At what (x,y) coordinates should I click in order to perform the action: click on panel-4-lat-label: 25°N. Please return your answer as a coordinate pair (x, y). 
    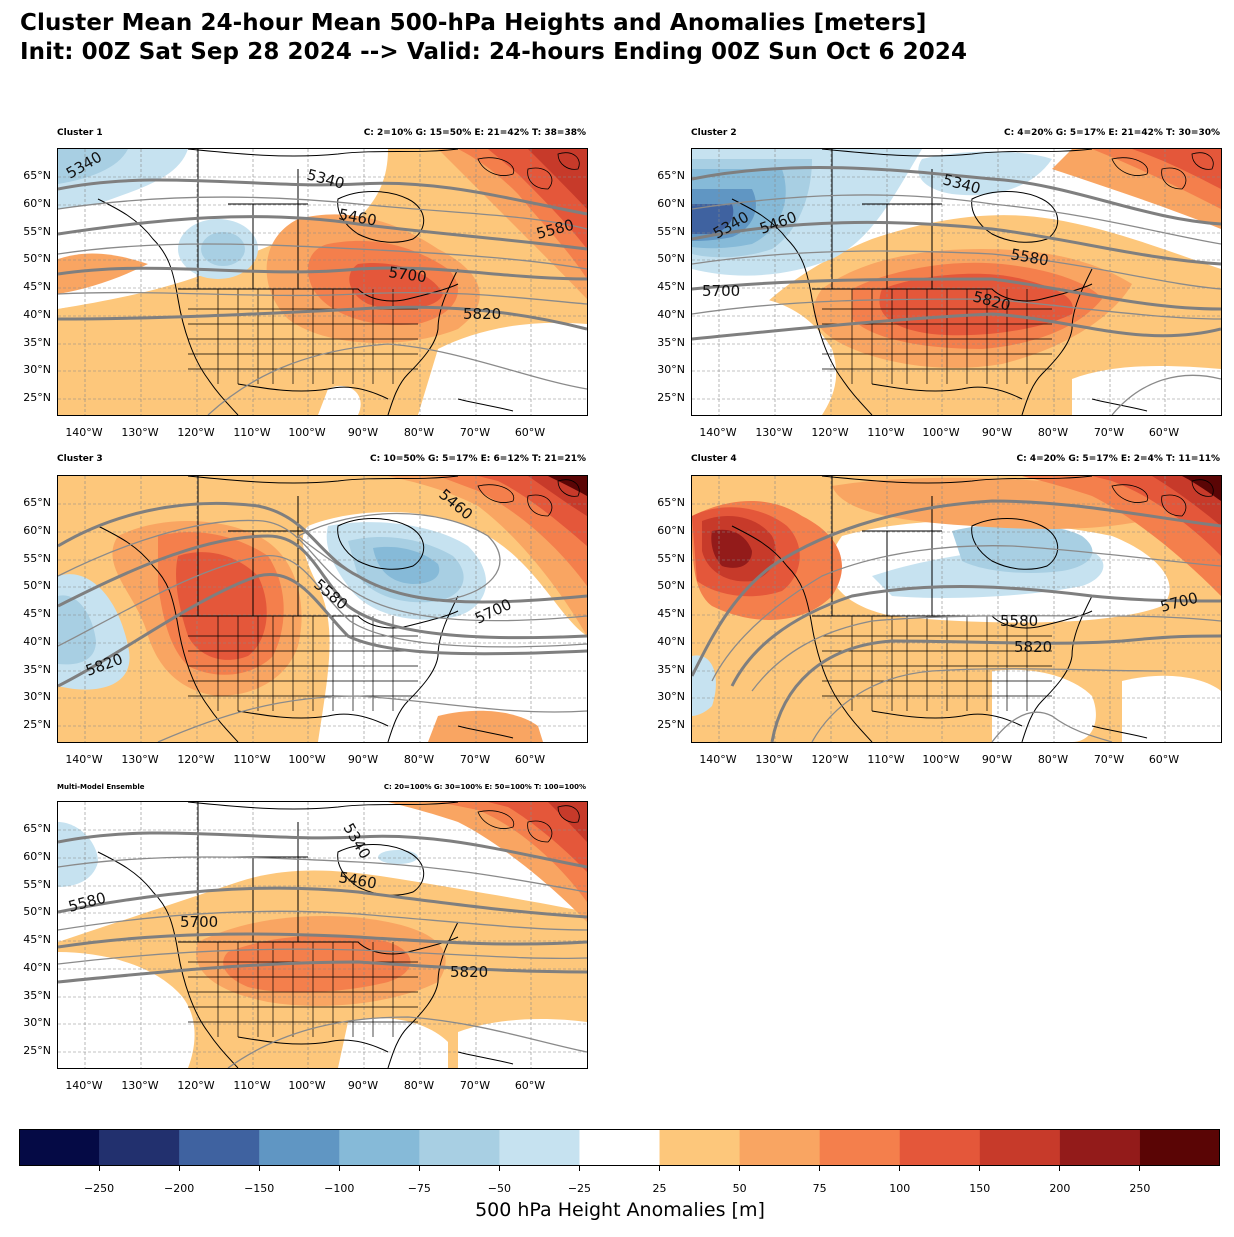
    Looking at the image, I should click on (671, 724).